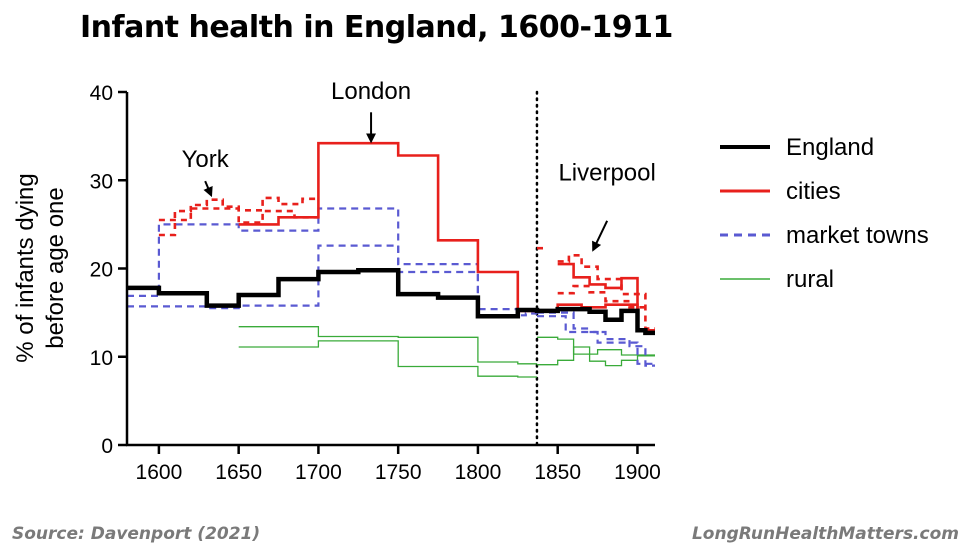 This screenshot has height=558, width=975. I want to click on legend-label-rural: rural, so click(810, 279).